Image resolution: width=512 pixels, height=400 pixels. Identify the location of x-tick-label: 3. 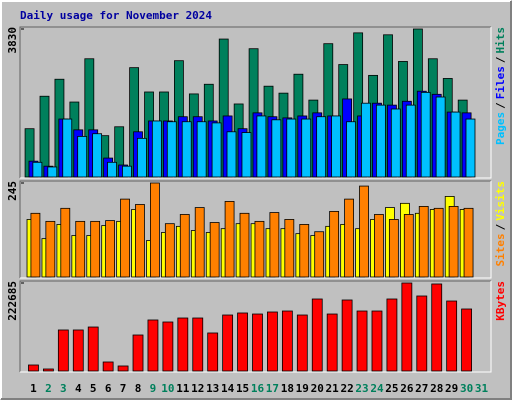
(63, 388).